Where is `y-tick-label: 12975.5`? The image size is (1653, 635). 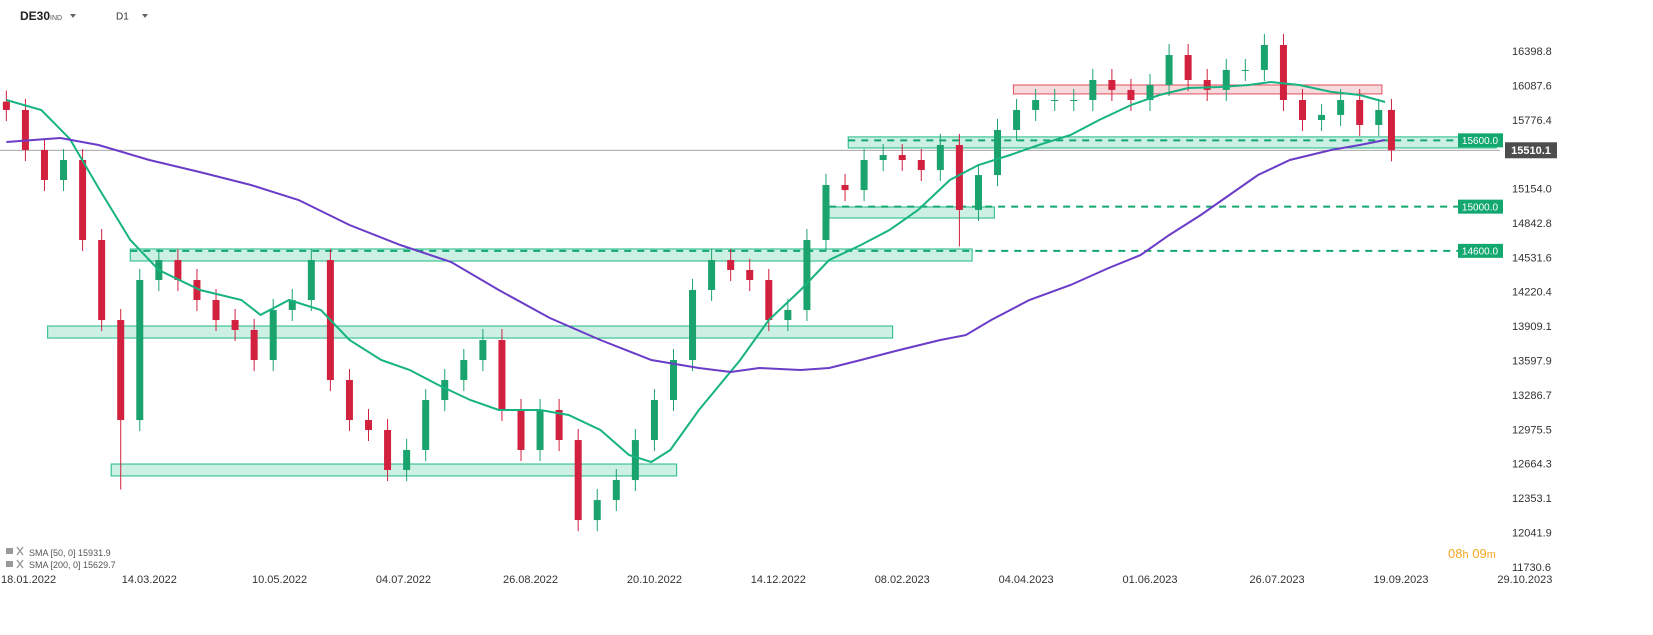 y-tick-label: 12975.5 is located at coordinates (1532, 430).